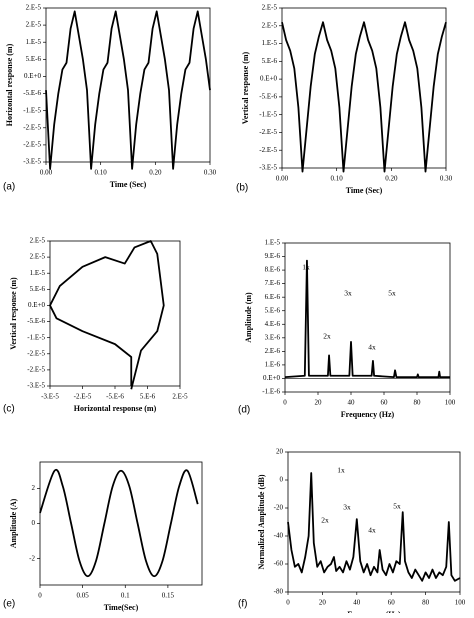 The width and height of the screenshot is (474, 618). Describe the element at coordinates (364, 190) in the screenshot. I see `x-axis-label: Time (Sec)` at that location.